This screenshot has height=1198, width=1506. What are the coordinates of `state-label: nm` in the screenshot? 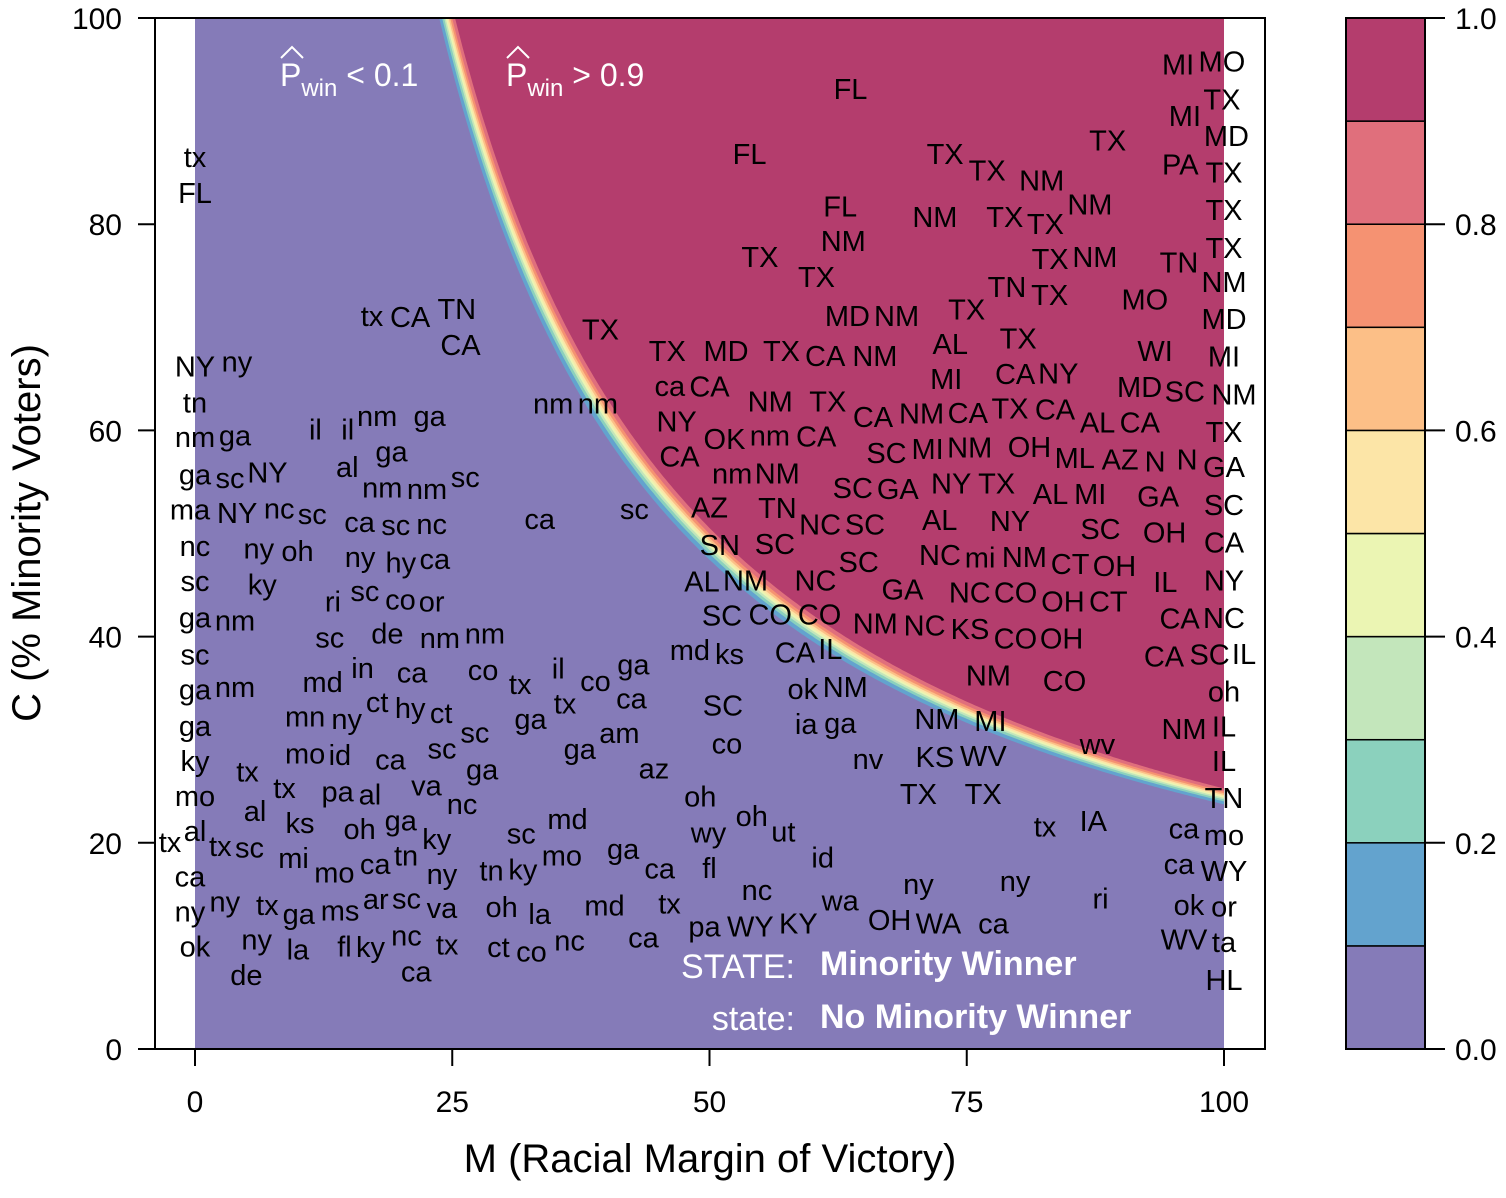 It's located at (427, 490).